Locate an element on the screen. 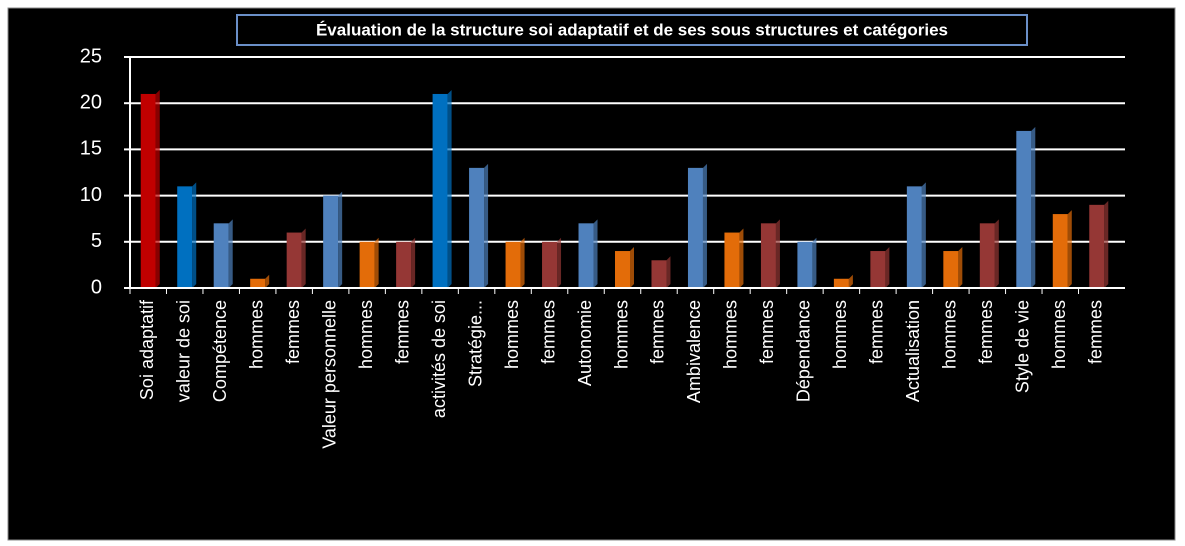 The width and height of the screenshot is (1185, 546). x-tick-label: Actualisation is located at coordinates (913, 351).